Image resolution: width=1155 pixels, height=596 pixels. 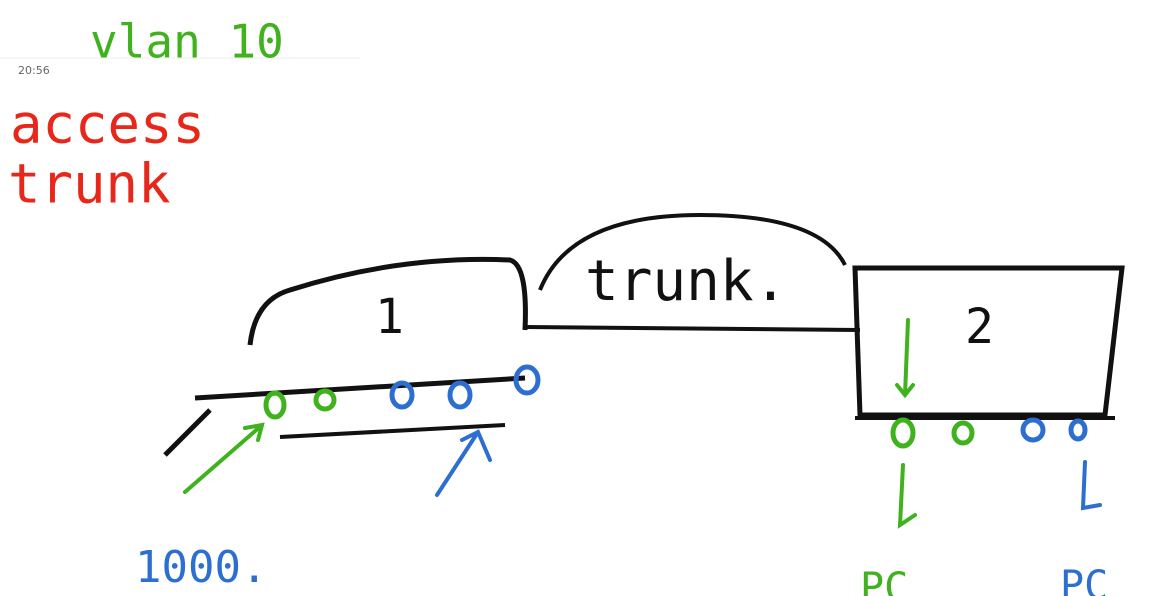 What do you see at coordinates (979, 327) in the screenshot?
I see `switch-label: 2` at bounding box center [979, 327].